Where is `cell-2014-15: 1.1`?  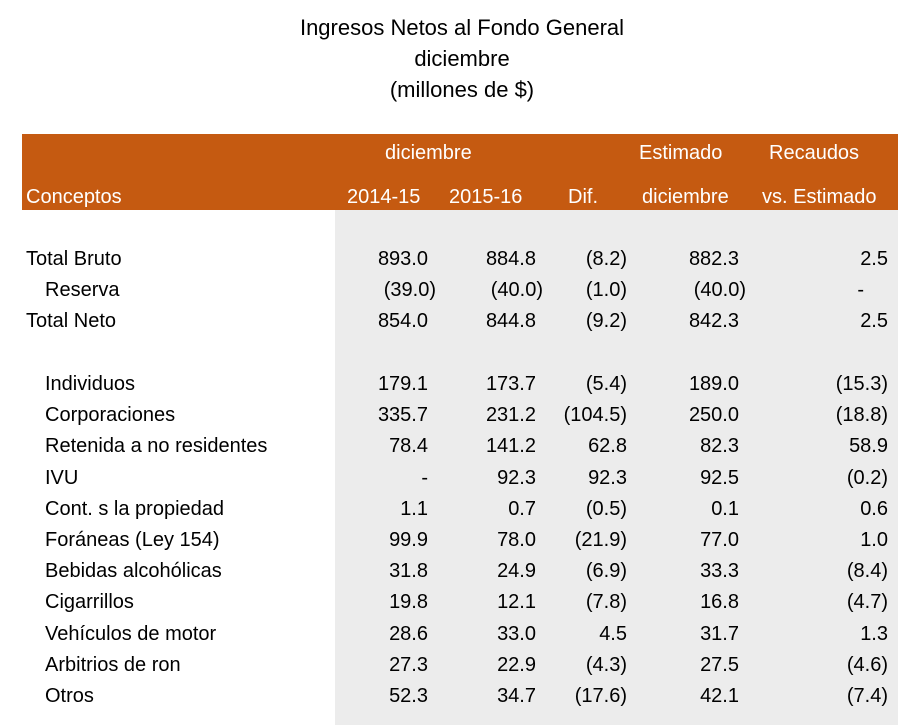 cell-2014-15: 1.1 is located at coordinates (414, 508).